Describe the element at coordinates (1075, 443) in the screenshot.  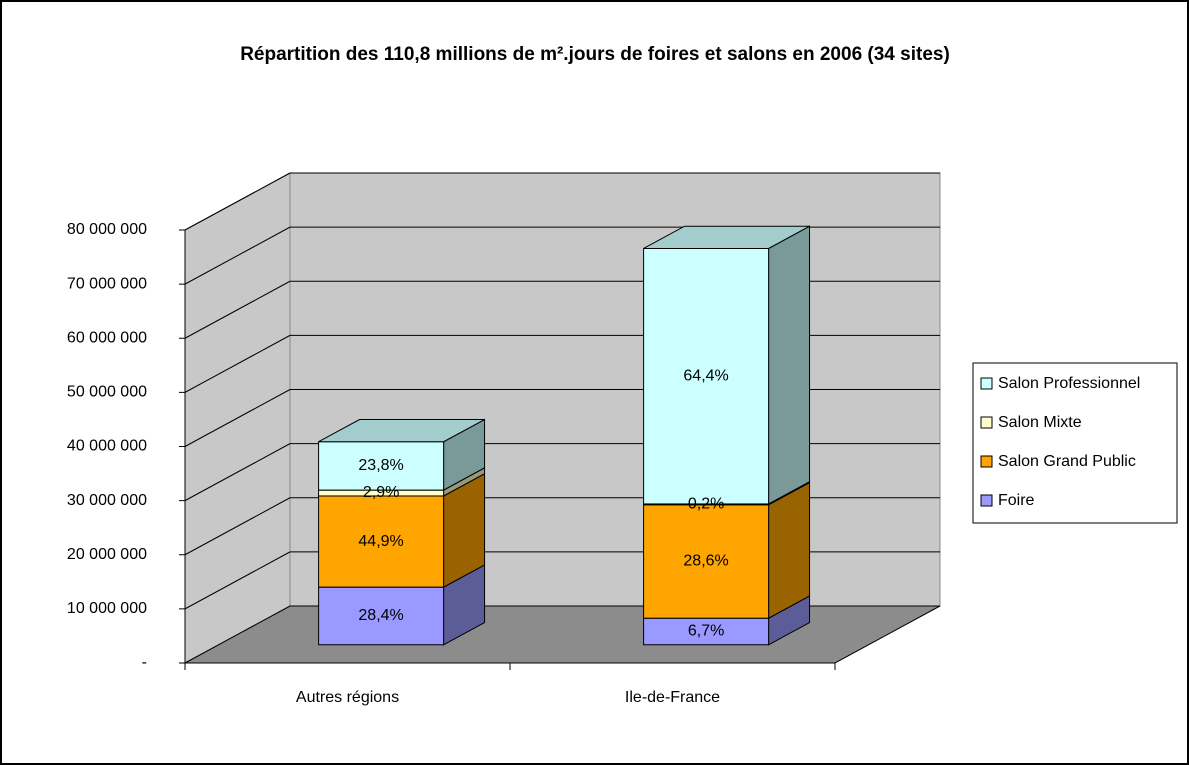
I see `legend-box` at that location.